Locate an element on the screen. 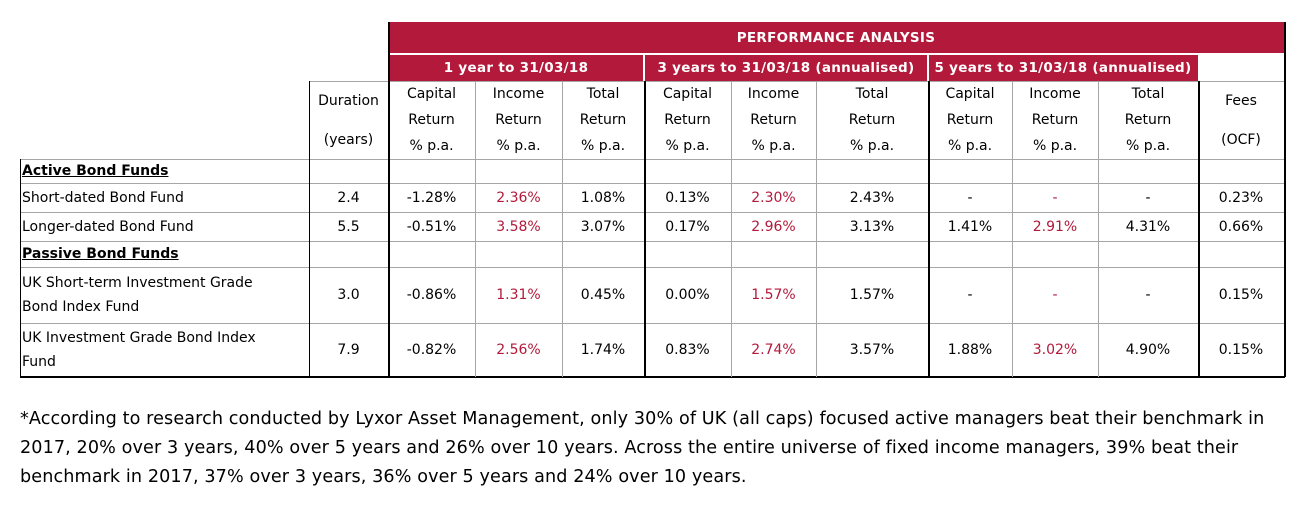 This screenshot has width=1304, height=513. duration-value: 3.0 is located at coordinates (348, 295).